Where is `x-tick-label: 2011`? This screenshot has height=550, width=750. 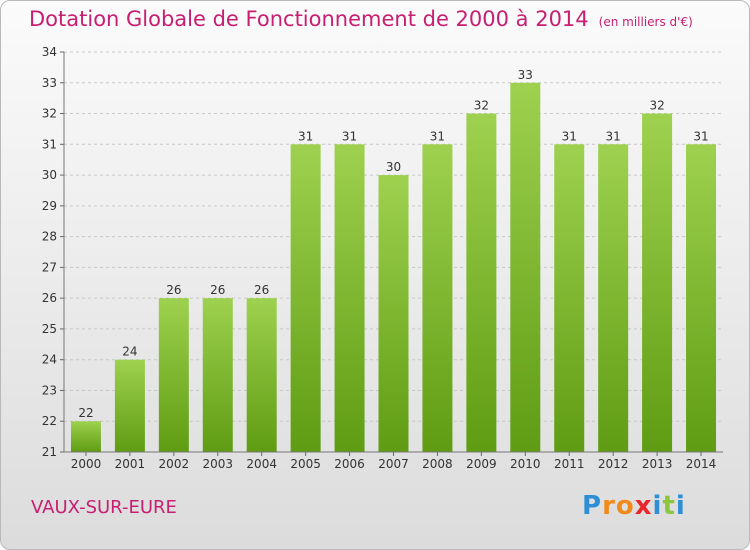
x-tick-label: 2011 is located at coordinates (569, 464).